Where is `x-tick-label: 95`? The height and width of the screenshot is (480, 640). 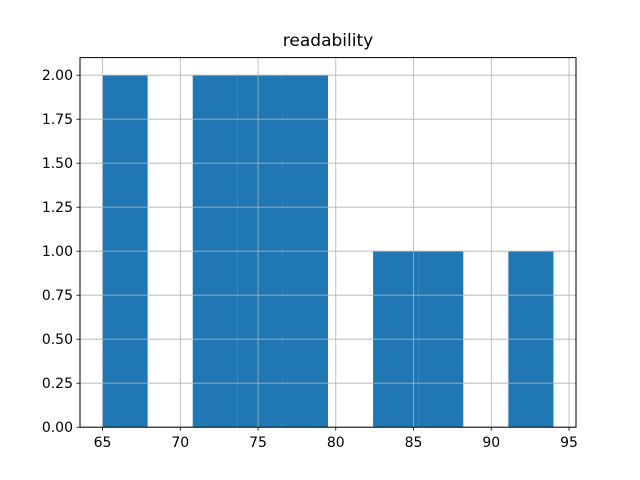 x-tick-label: 95 is located at coordinates (569, 443).